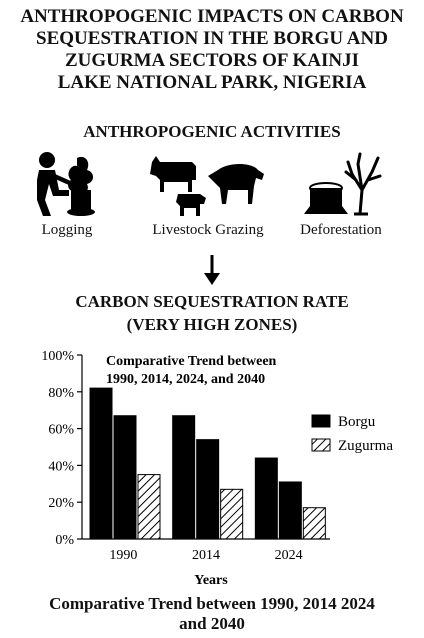 The image size is (424, 638). What do you see at coordinates (211, 580) in the screenshot?
I see `x-axis-label: Years` at bounding box center [211, 580].